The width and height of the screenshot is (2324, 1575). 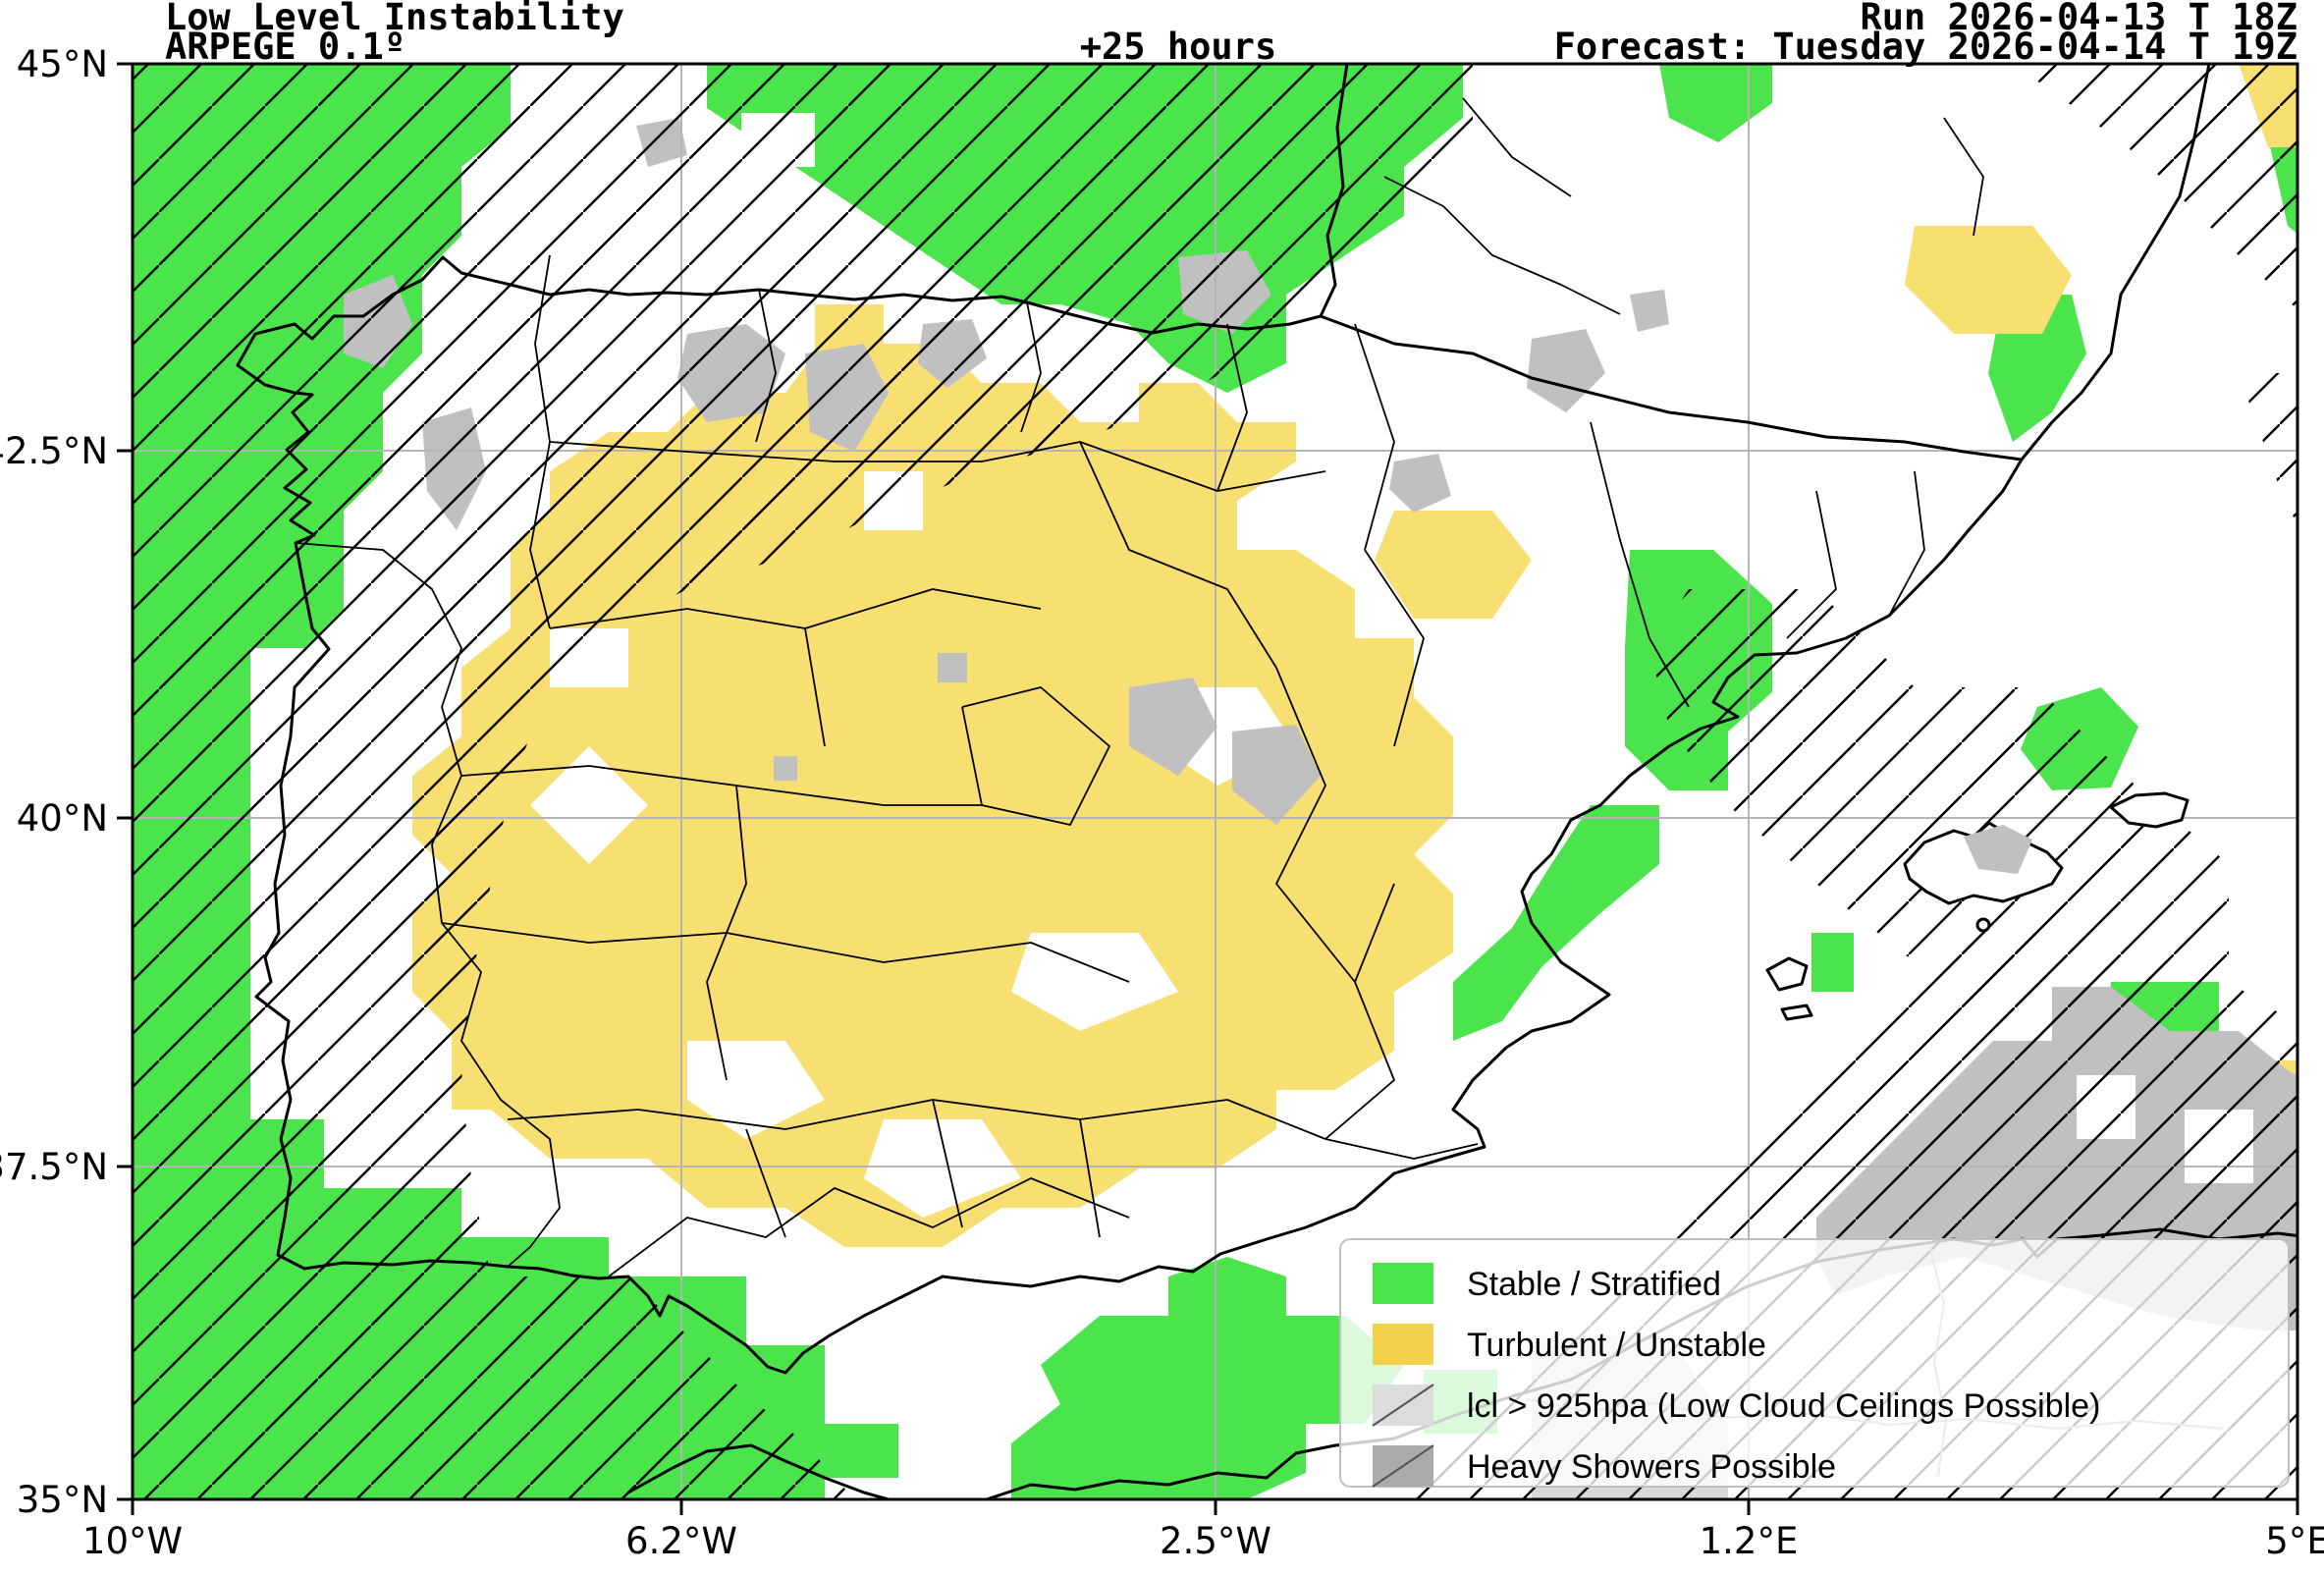 I want to click on x-axis-labels: 10°W 6.2°W 2.5°W 1.2°E 5°E, so click(x=1203, y=1541).